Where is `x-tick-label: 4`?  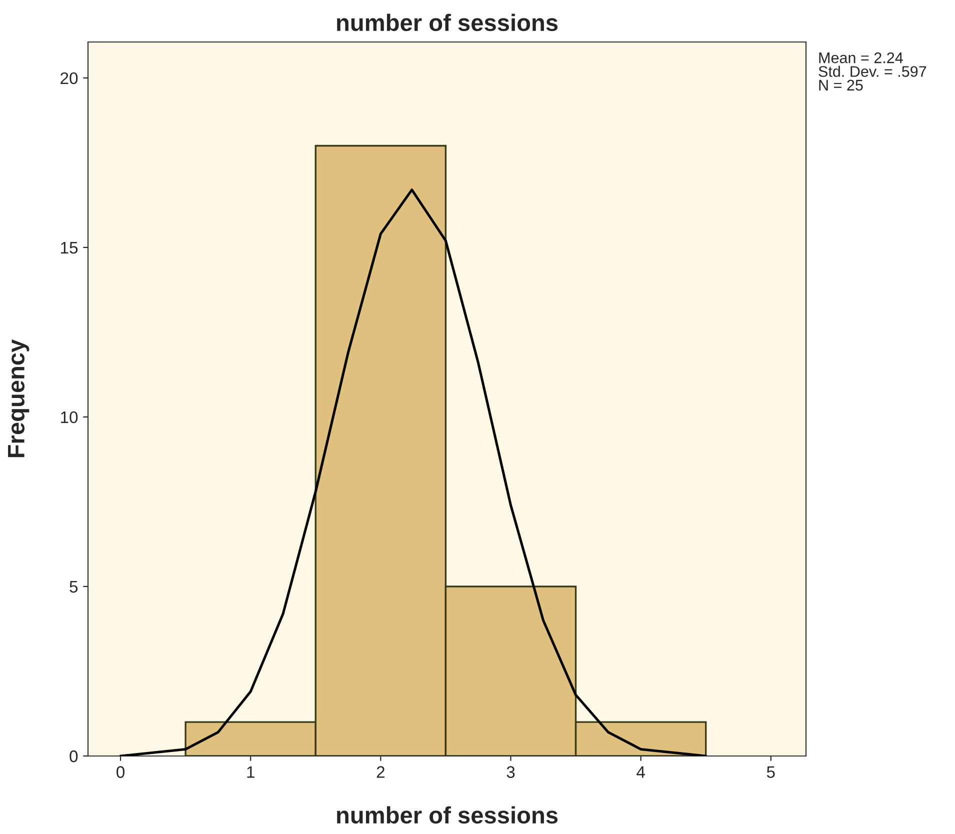
x-tick-label: 4 is located at coordinates (640, 772).